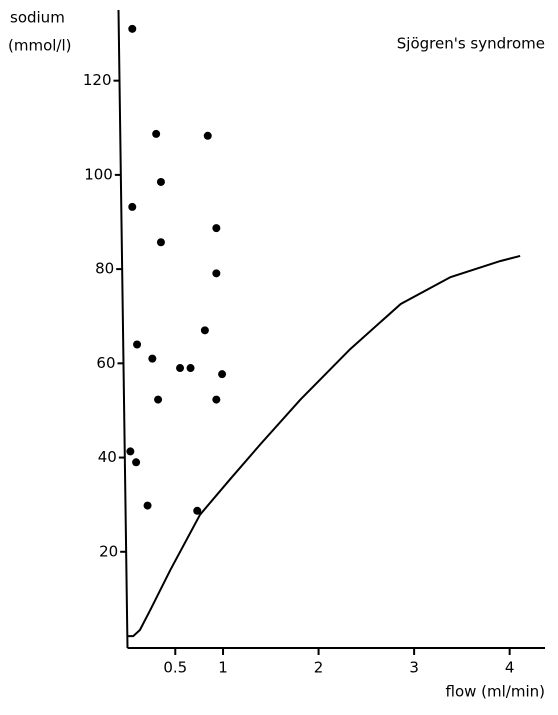 The width and height of the screenshot is (558, 715). I want to click on x-tick-label: 4, so click(510, 668).